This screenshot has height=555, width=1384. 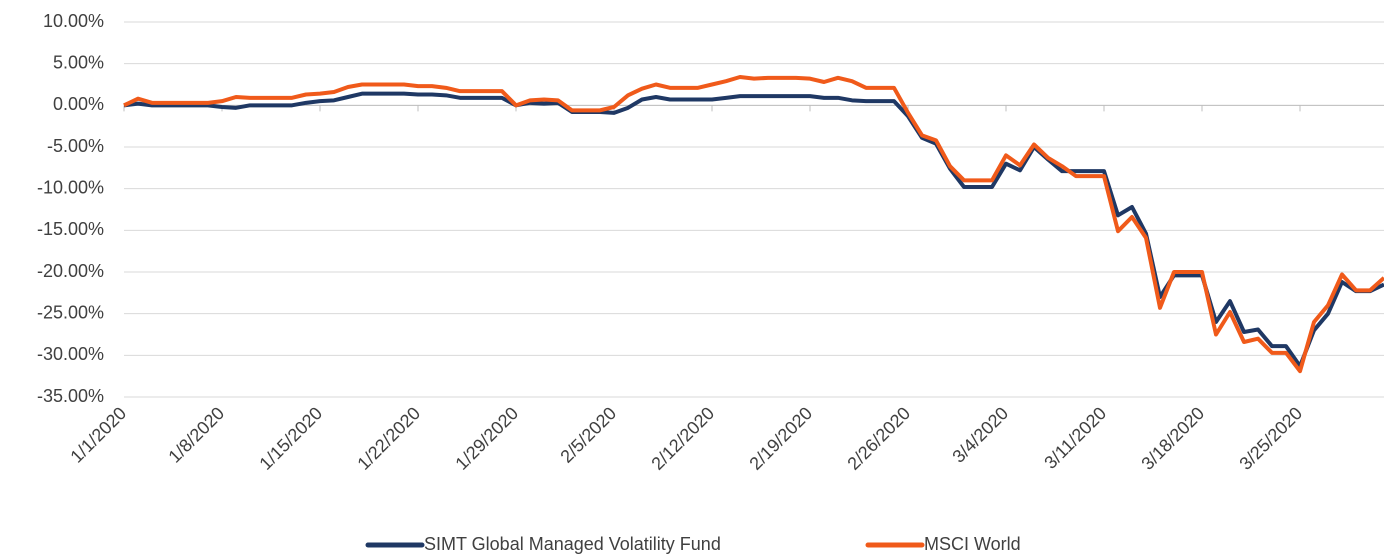 I want to click on y-tick-label: -15.00%, so click(x=70, y=229).